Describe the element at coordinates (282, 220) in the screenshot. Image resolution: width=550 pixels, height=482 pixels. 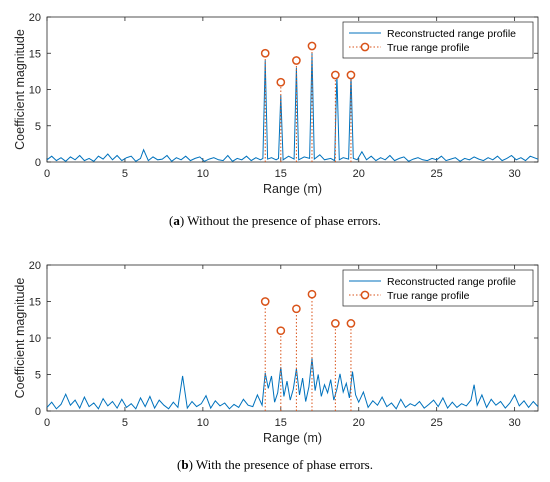
I see `caption-a-text: Without the presence of phase errors.` at that location.